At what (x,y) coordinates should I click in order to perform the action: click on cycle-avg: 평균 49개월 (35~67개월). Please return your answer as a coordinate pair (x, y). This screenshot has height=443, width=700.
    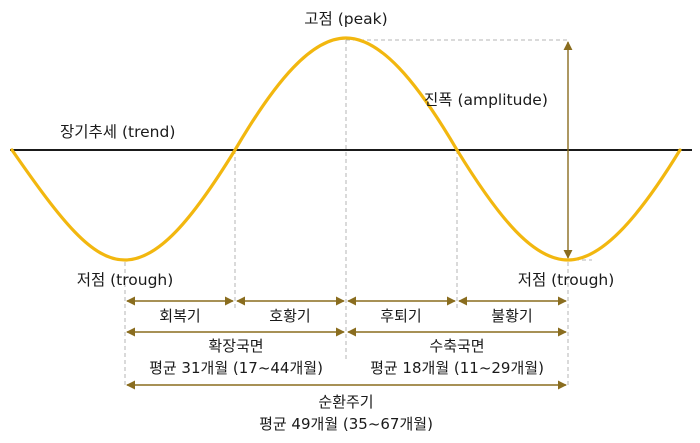
    Looking at the image, I should click on (346, 424).